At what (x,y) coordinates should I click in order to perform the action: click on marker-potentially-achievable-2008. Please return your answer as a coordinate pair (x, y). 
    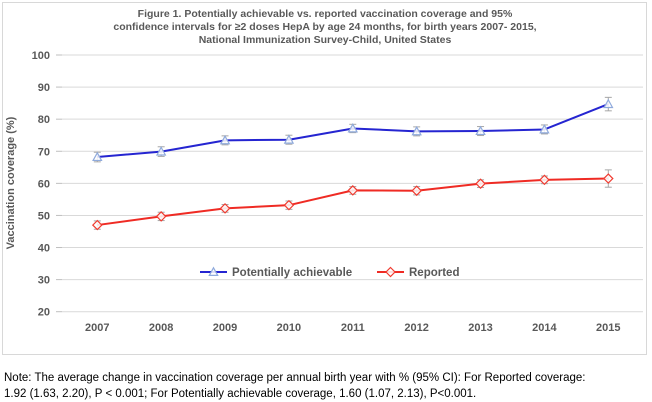
    Looking at the image, I should click on (161, 151).